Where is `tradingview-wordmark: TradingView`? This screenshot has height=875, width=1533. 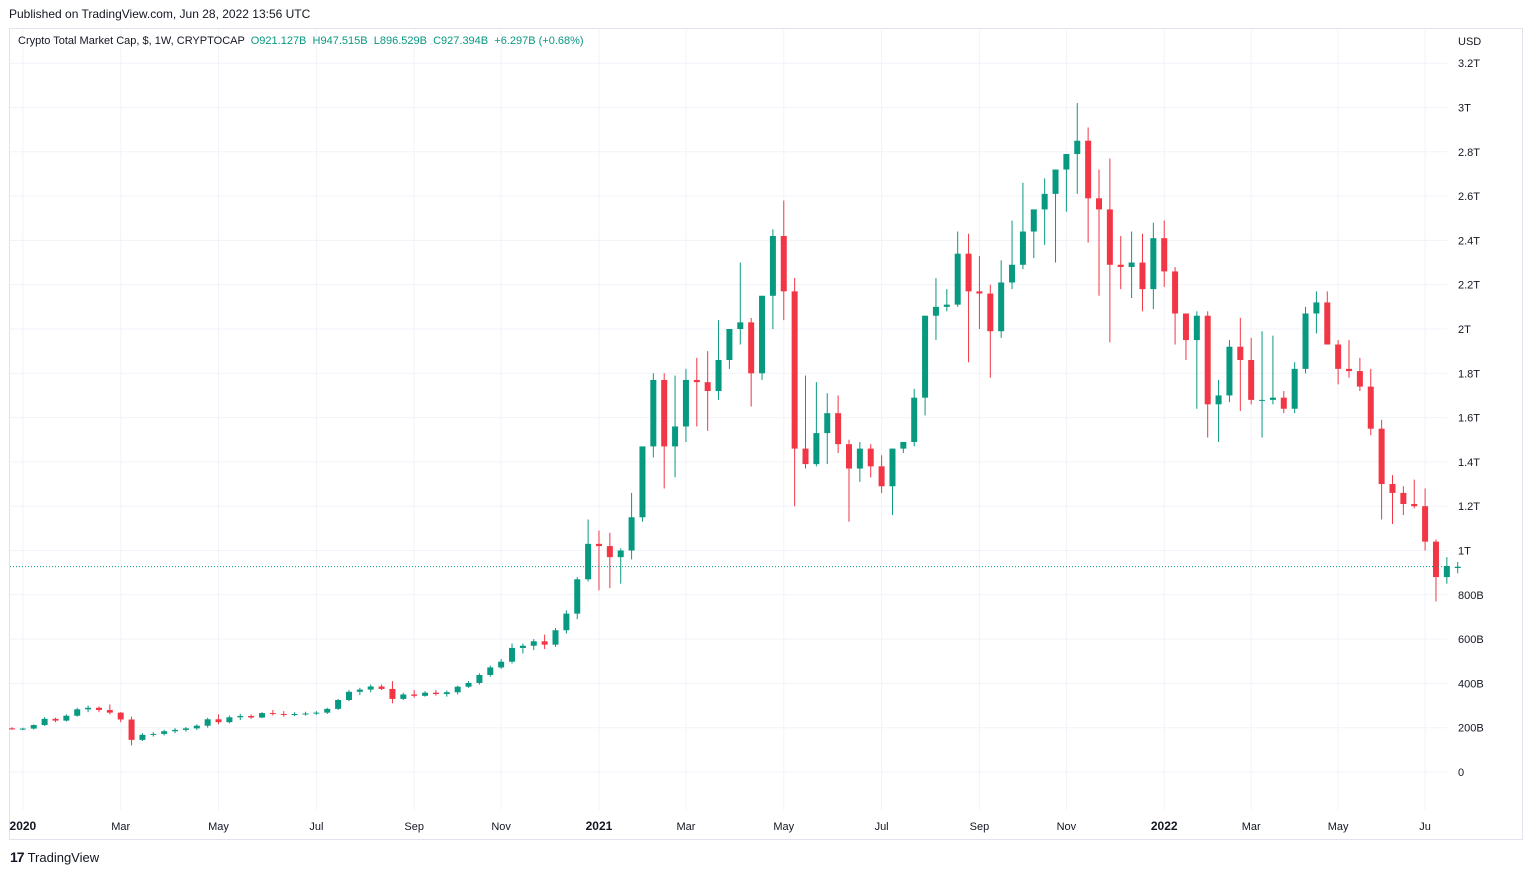
tradingview-wordmark: TradingView is located at coordinates (63, 857).